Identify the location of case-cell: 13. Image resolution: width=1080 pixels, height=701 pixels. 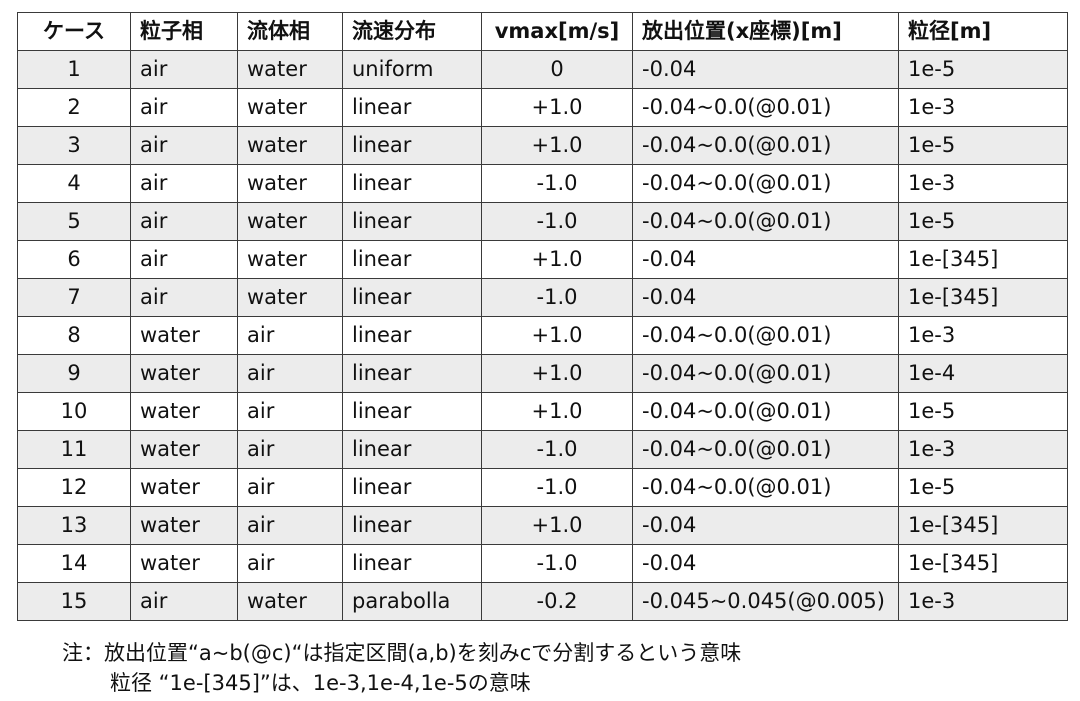
(74, 525).